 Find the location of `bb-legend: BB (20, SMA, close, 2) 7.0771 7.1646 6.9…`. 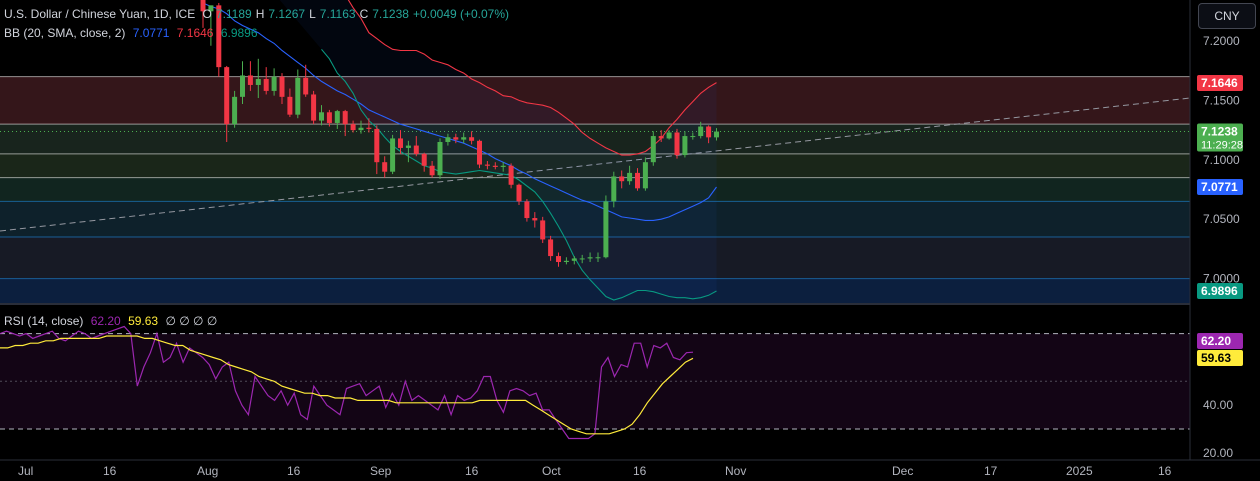

bb-legend: BB (20, SMA, close, 2) 7.0771 7.1646 6.9… is located at coordinates (133, 33).